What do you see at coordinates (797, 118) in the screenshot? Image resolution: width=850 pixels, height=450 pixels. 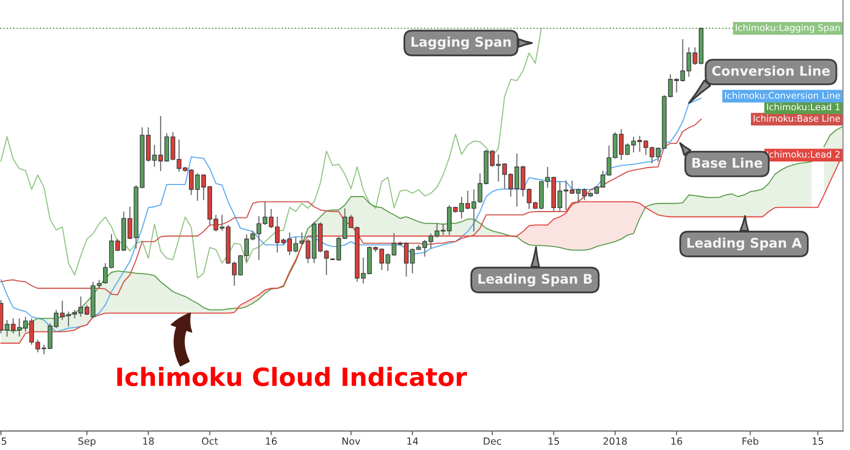 I see `text: Ichimoku:Base Line` at bounding box center [797, 118].